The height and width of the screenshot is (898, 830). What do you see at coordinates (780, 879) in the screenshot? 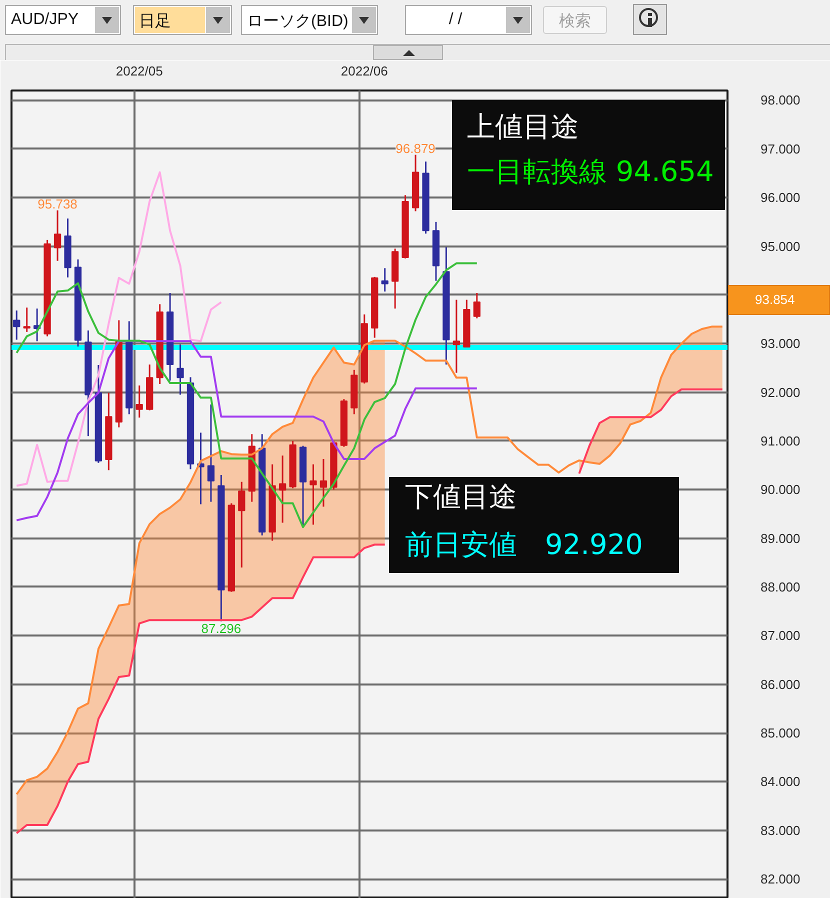
I see `y-tick-label: 82.000` at bounding box center [780, 879].